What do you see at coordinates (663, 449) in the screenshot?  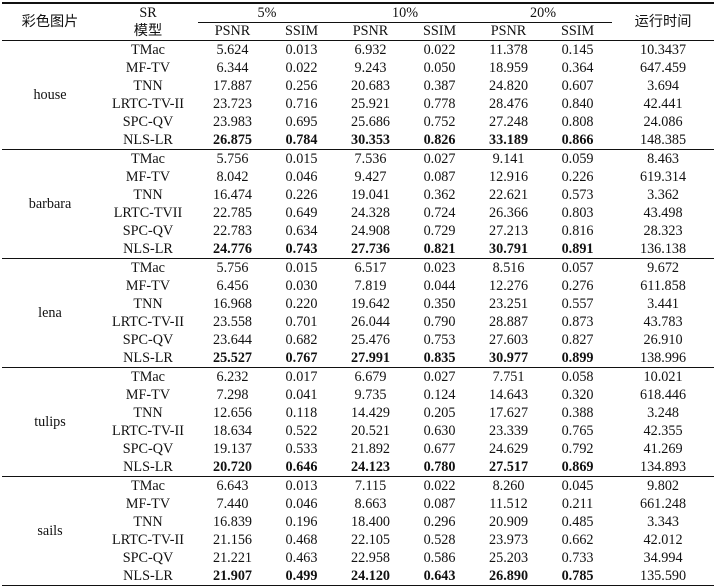 I see `value-runtime: 41.269` at bounding box center [663, 449].